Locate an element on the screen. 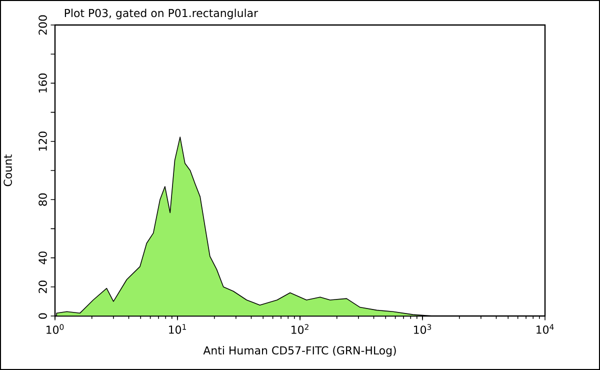 The image size is (600, 370). y-tick-label: 20 is located at coordinates (42, 287).